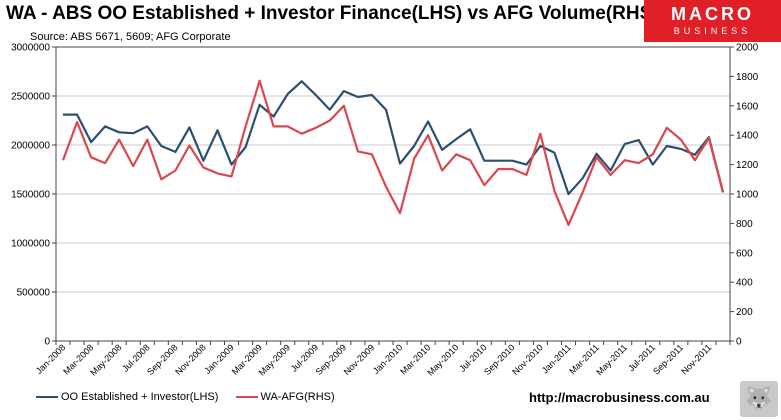 This screenshot has height=420, width=781. Describe the element at coordinates (30, 146) in the screenshot. I see `left-tick-label-4: 2000000` at that location.